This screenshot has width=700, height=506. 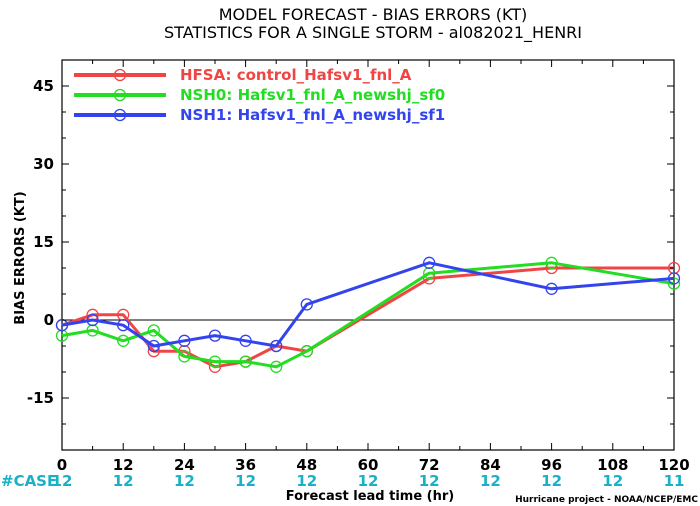 I want to click on credit-text: Hurricane project - NOAA/NCEP/EMC, so click(x=606, y=500).